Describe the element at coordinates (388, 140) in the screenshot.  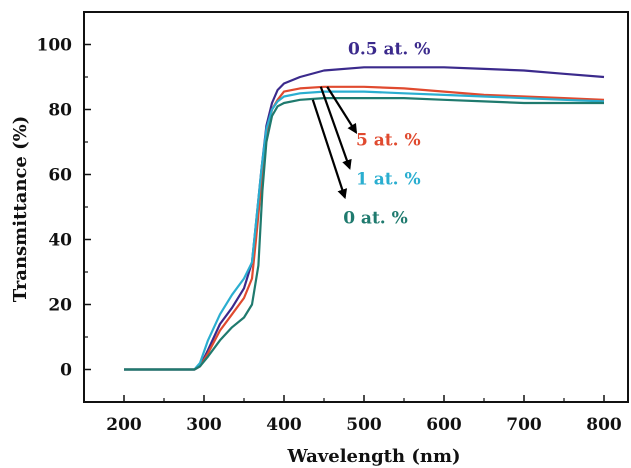
I see `series-label-1: 5 at. %` at that location.